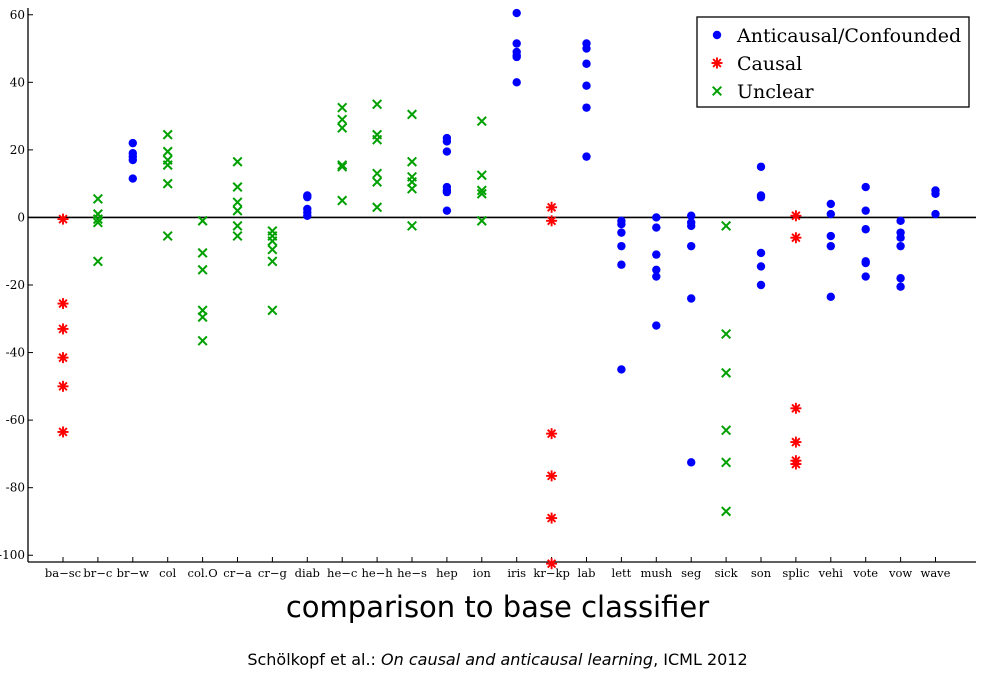 This screenshot has width=995, height=678. Describe the element at coordinates (517, 659) in the screenshot. I see `citation-title: On causal and anticausal learning` at that location.